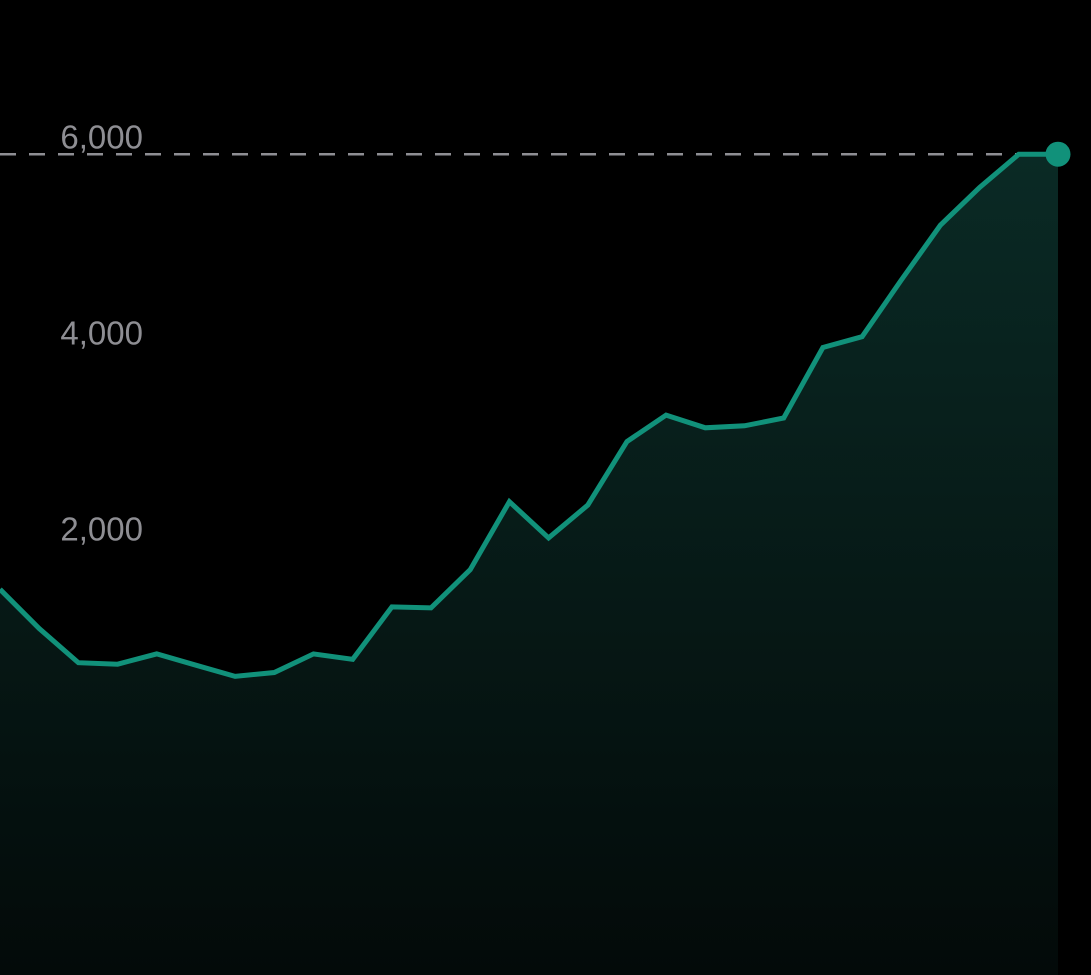  I want to click on y-axis-ticks: 2,000 4,000 6,000, so click(101, 333).